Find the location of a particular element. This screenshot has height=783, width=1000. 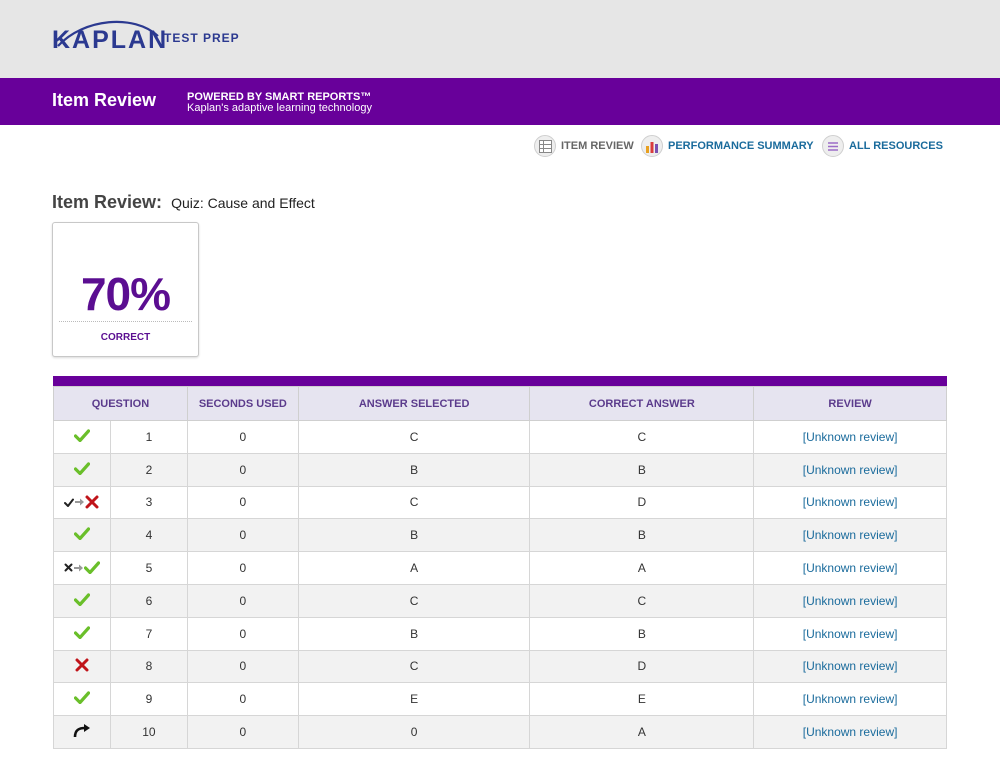

col-question: QUESTION is located at coordinates (120, 403).